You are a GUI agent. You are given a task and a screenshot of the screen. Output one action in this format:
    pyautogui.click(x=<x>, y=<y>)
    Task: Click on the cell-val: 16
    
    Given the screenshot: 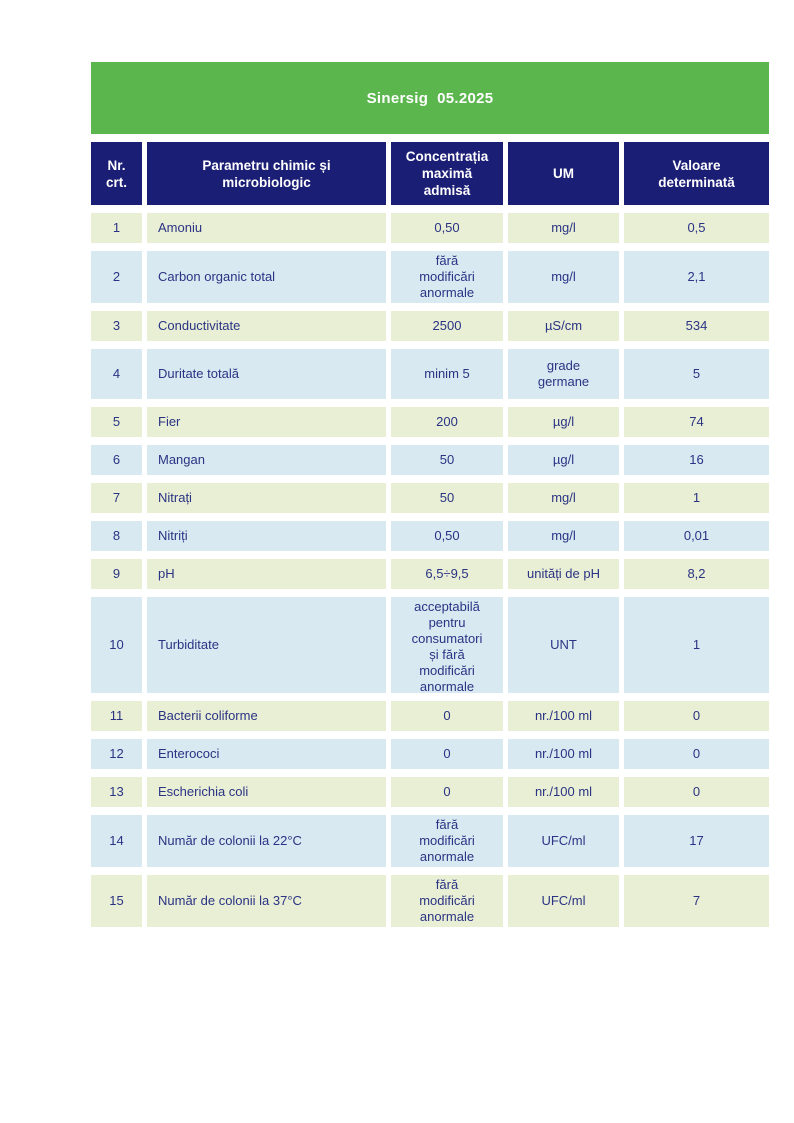 What is the action you would take?
    pyautogui.click(x=696, y=460)
    